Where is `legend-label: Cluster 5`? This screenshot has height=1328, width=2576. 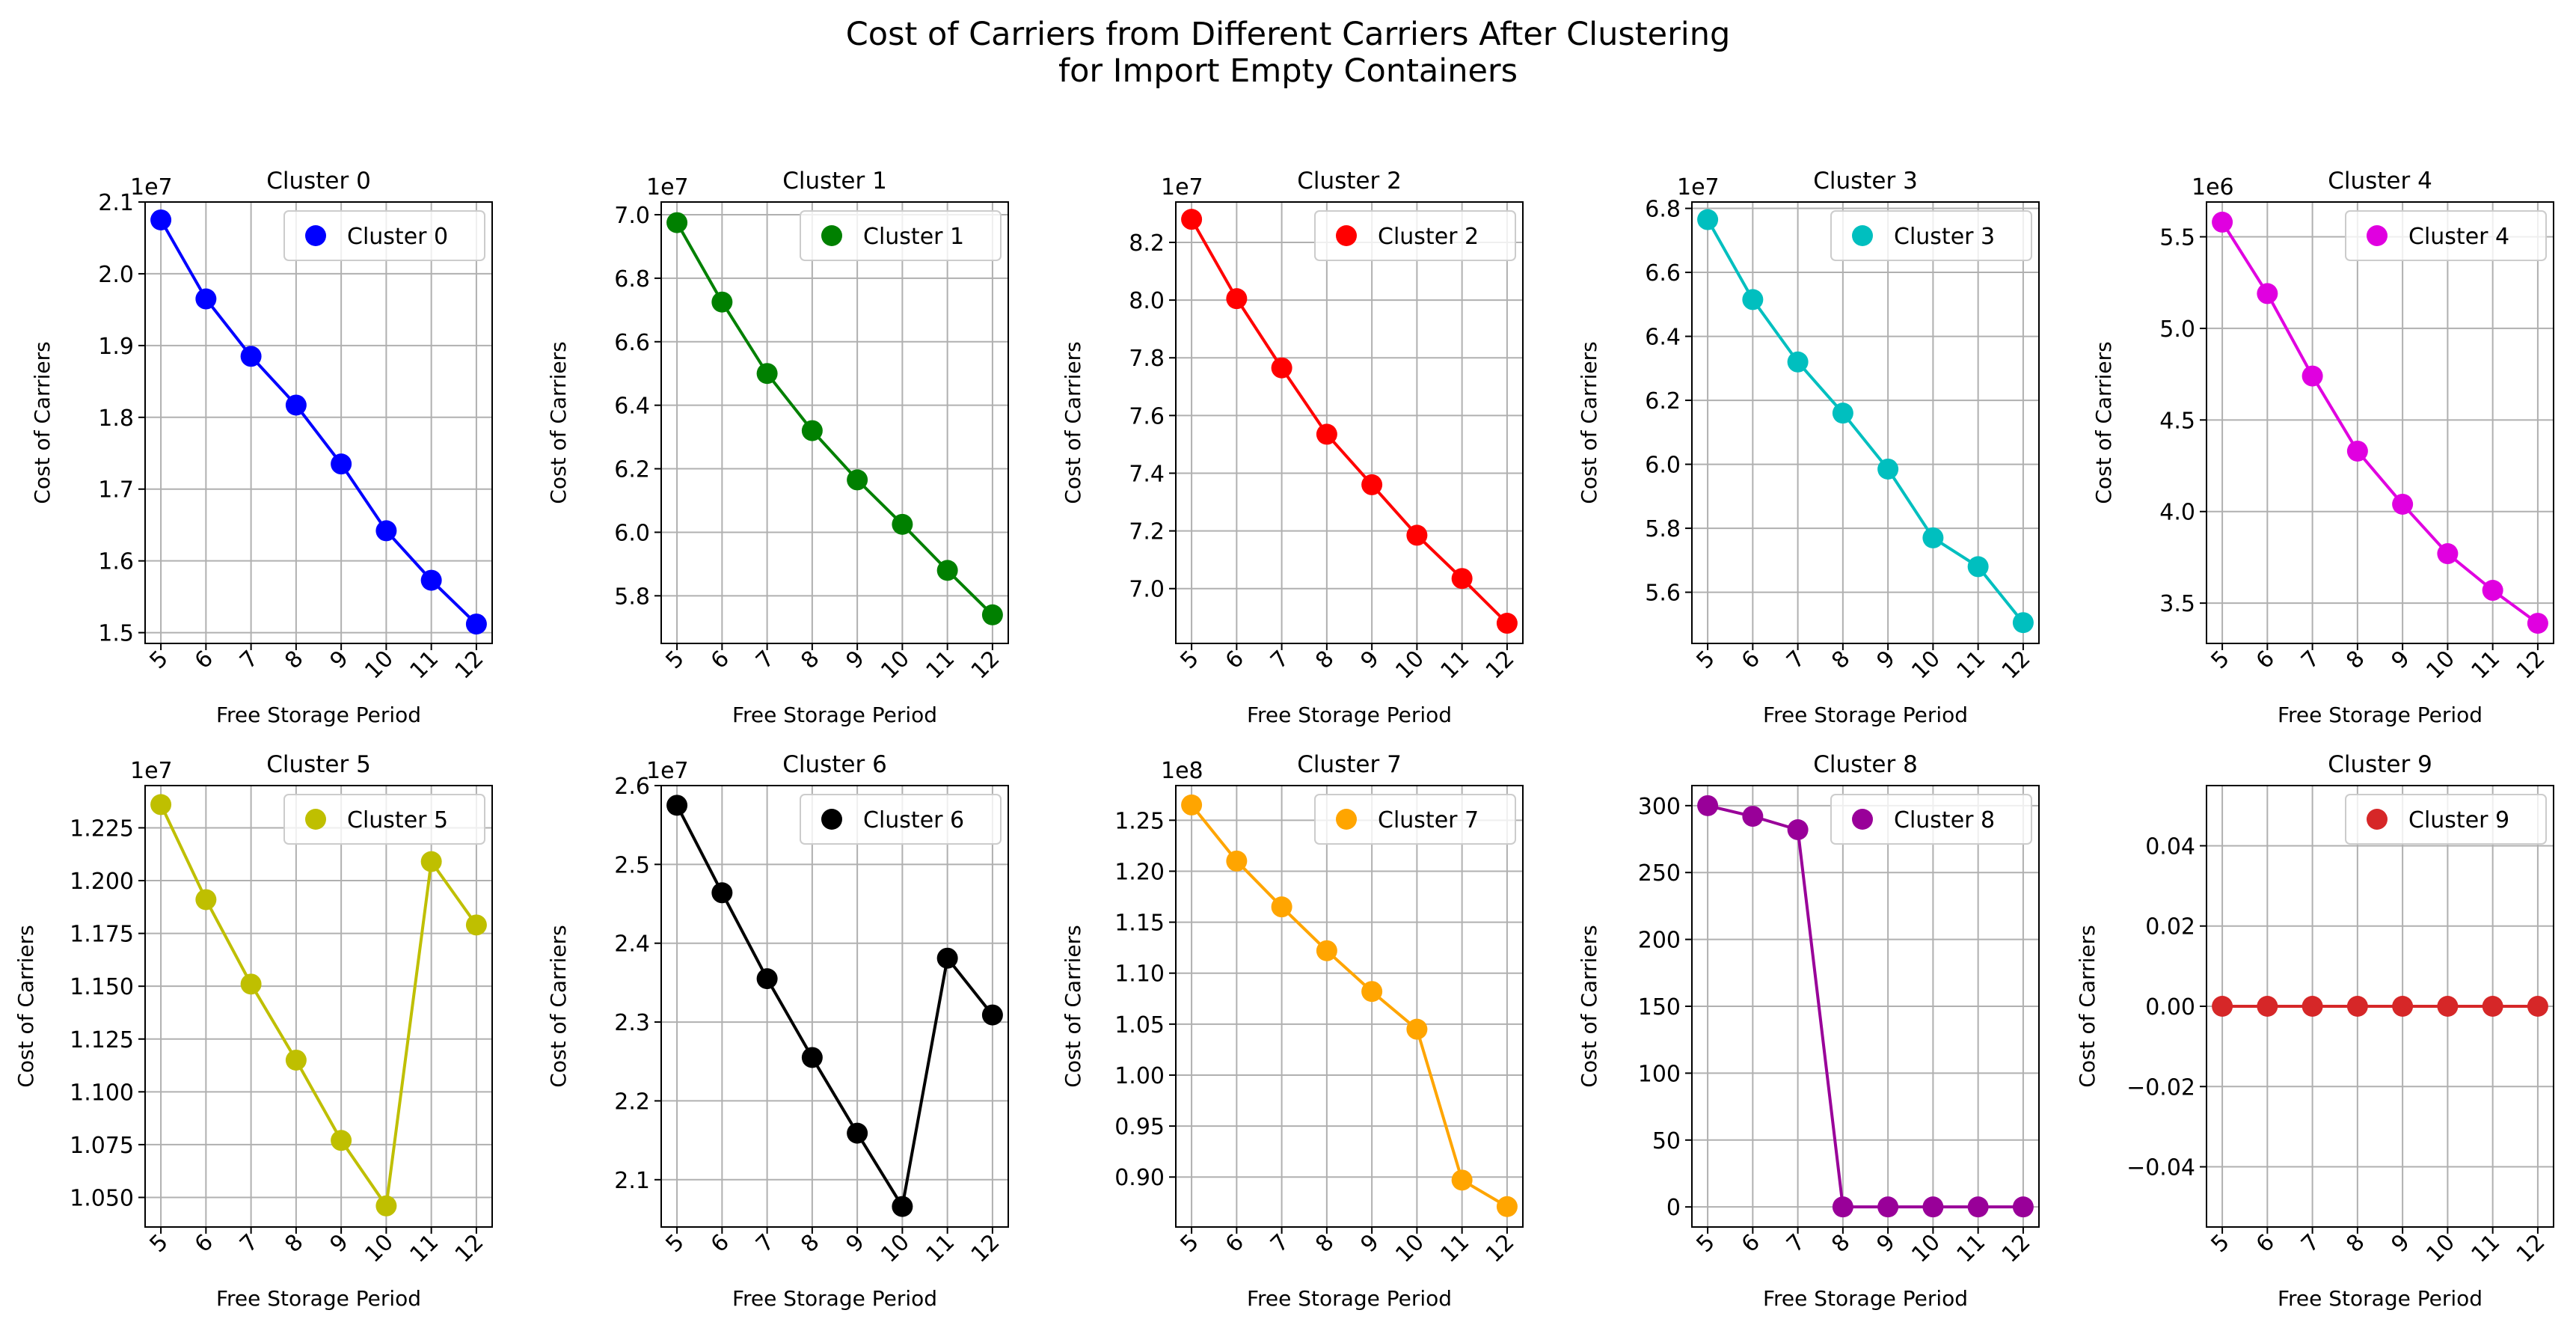
legend-label: Cluster 5 is located at coordinates (397, 820).